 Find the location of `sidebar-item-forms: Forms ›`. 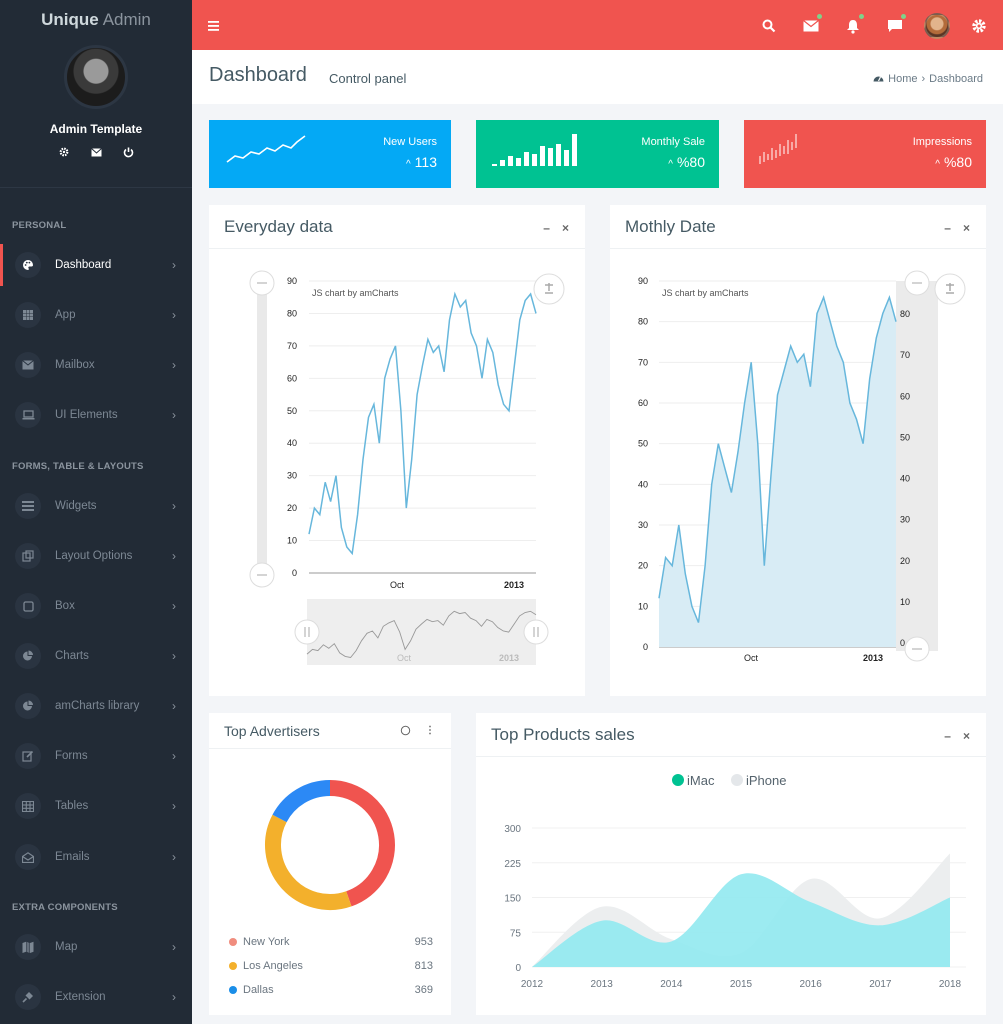

sidebar-item-forms: Forms › is located at coordinates (96, 756).